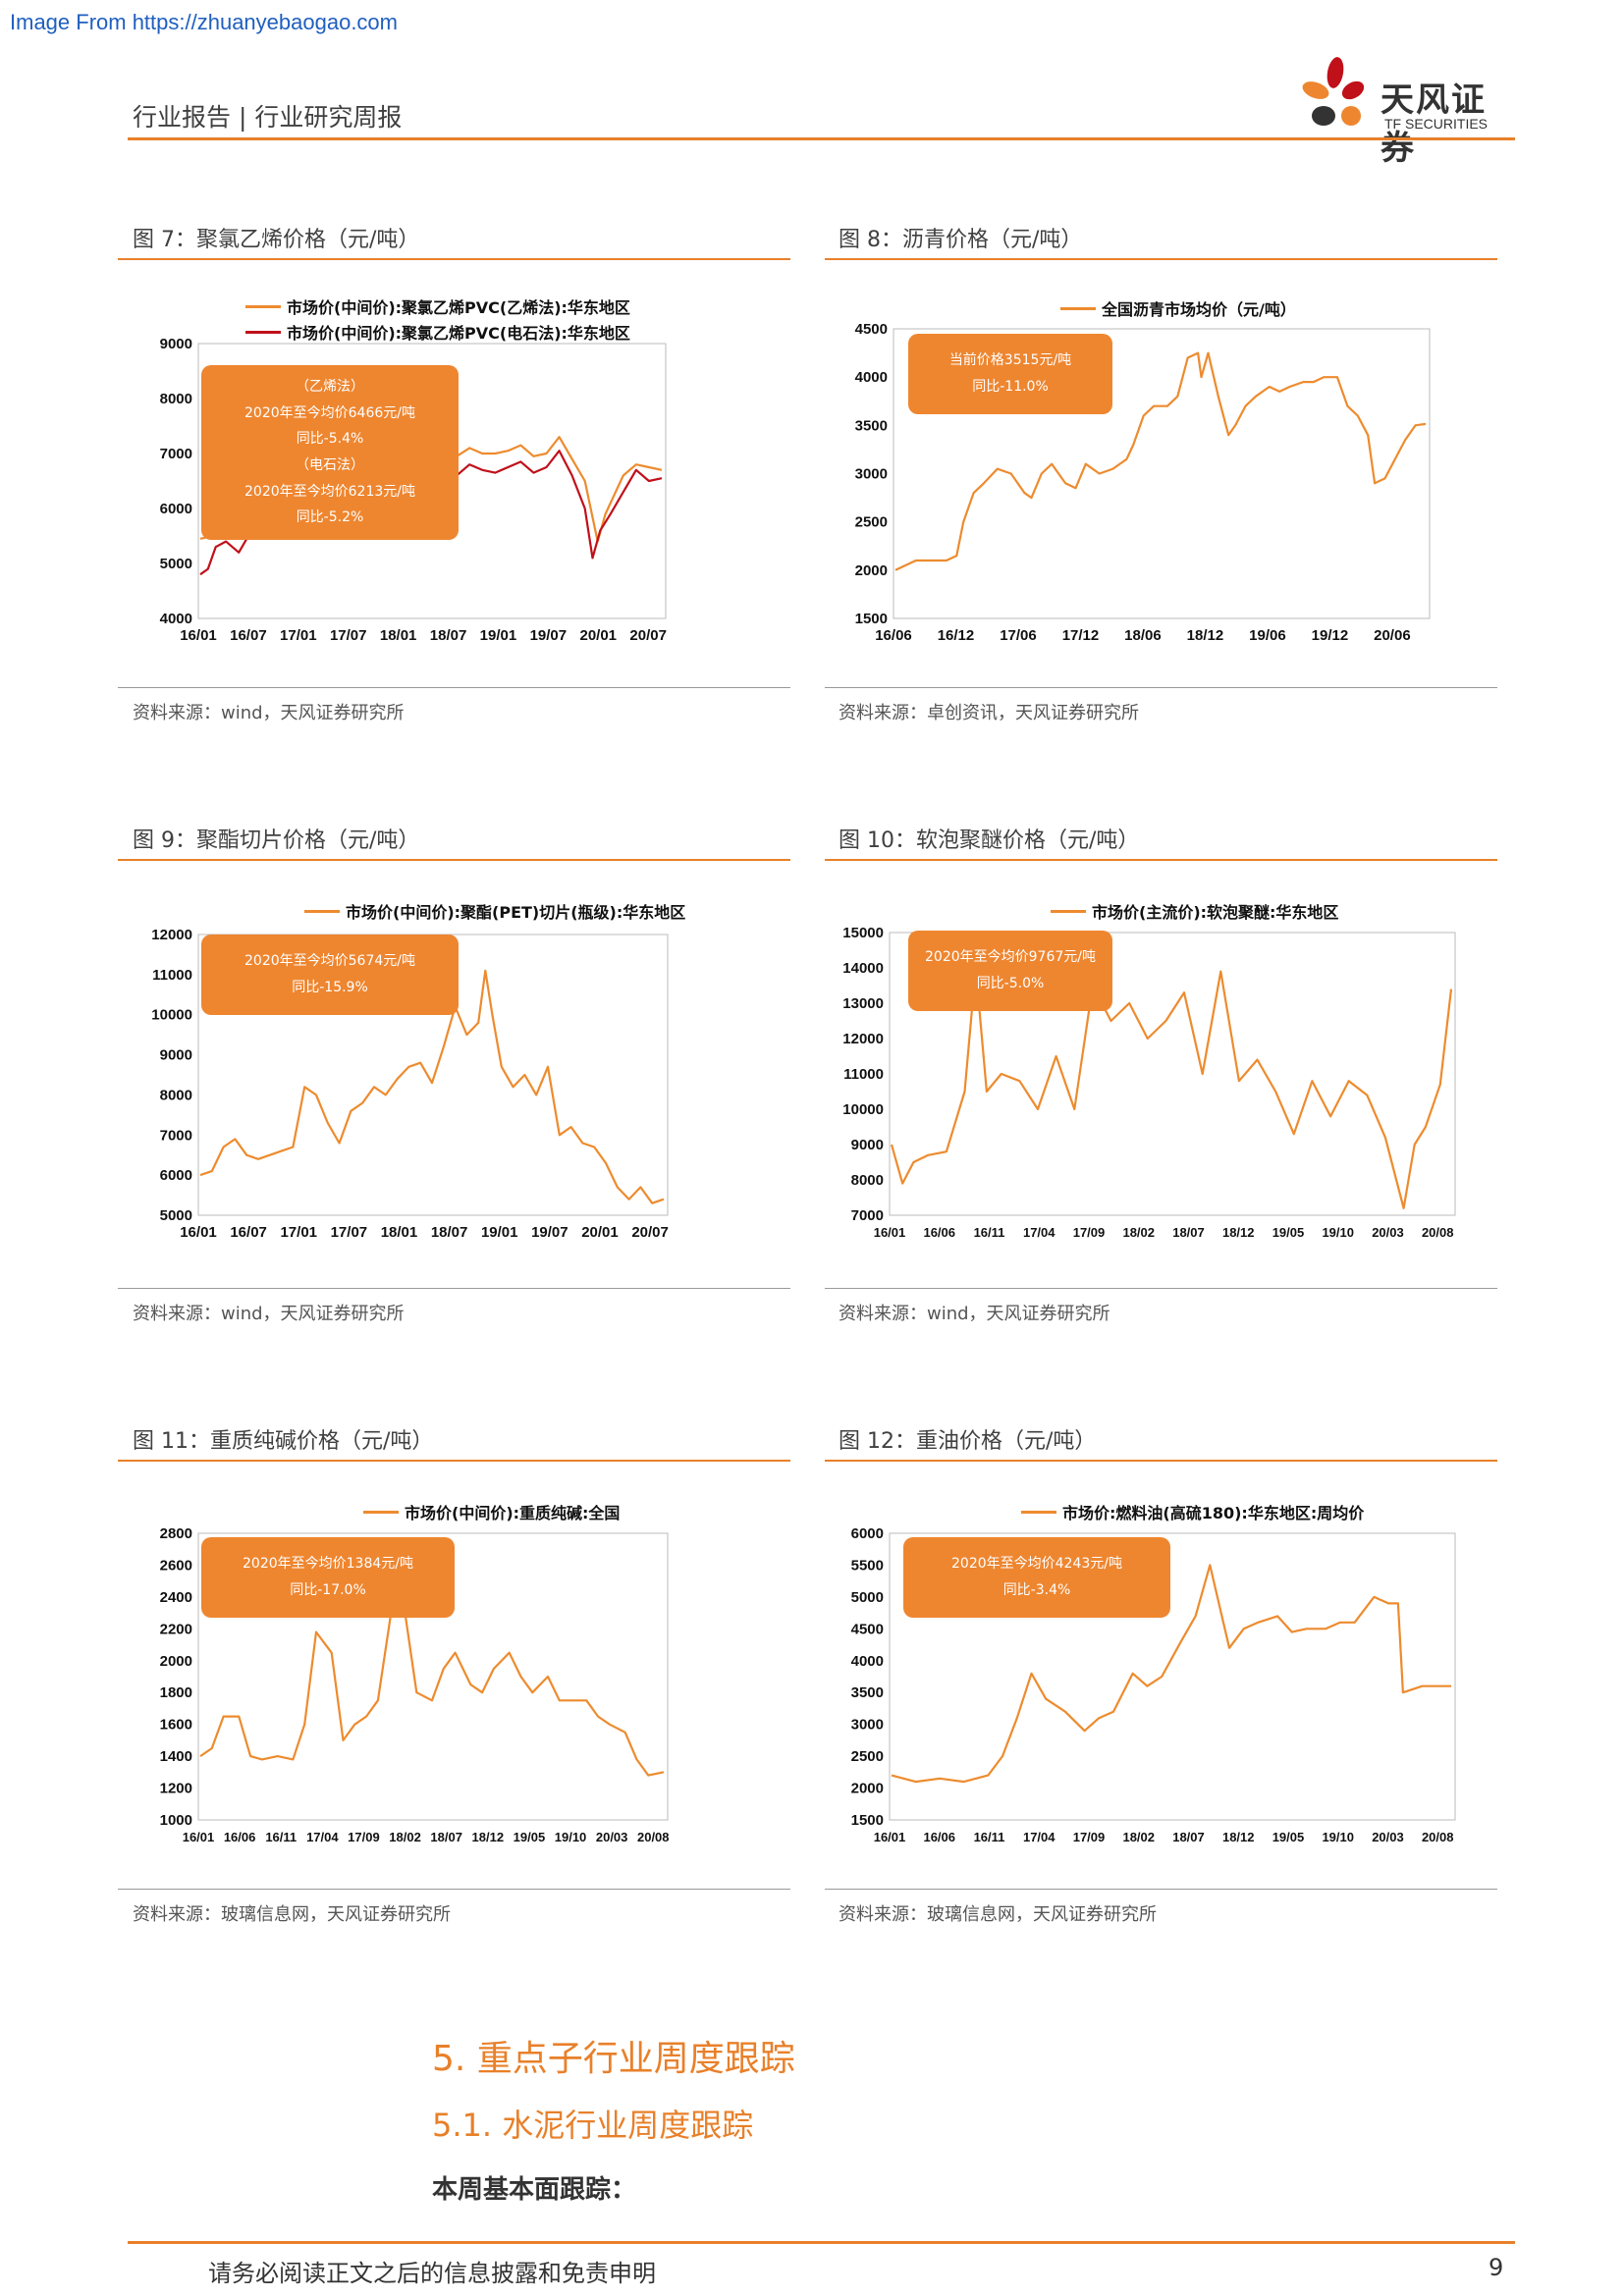 This screenshot has width=1624, height=2296. What do you see at coordinates (298, 1232) in the screenshot?
I see `x-tick-label: 17/01` at bounding box center [298, 1232].